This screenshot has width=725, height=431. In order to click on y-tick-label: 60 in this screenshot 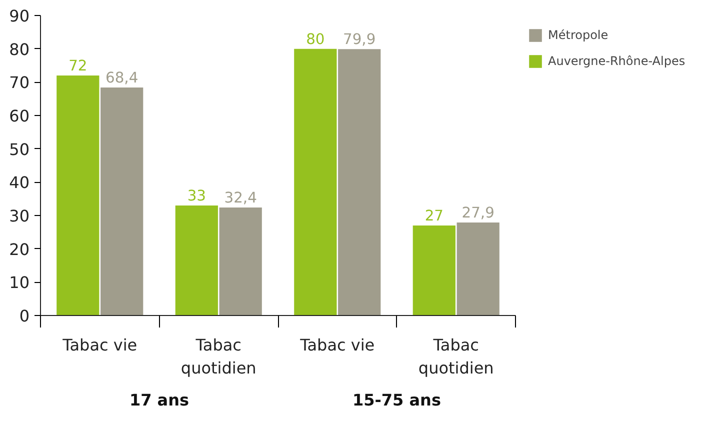, I will do `click(19, 116)`.